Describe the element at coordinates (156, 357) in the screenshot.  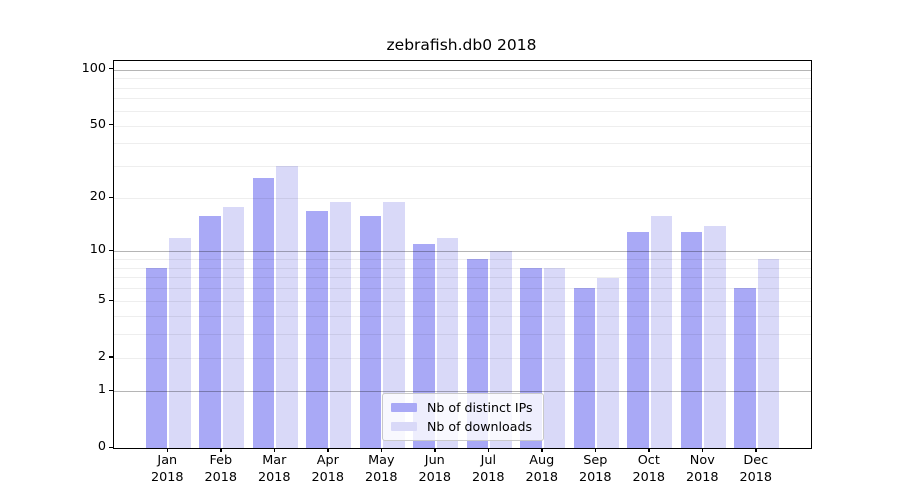
I see `bar-jan-distinct-ips` at that location.